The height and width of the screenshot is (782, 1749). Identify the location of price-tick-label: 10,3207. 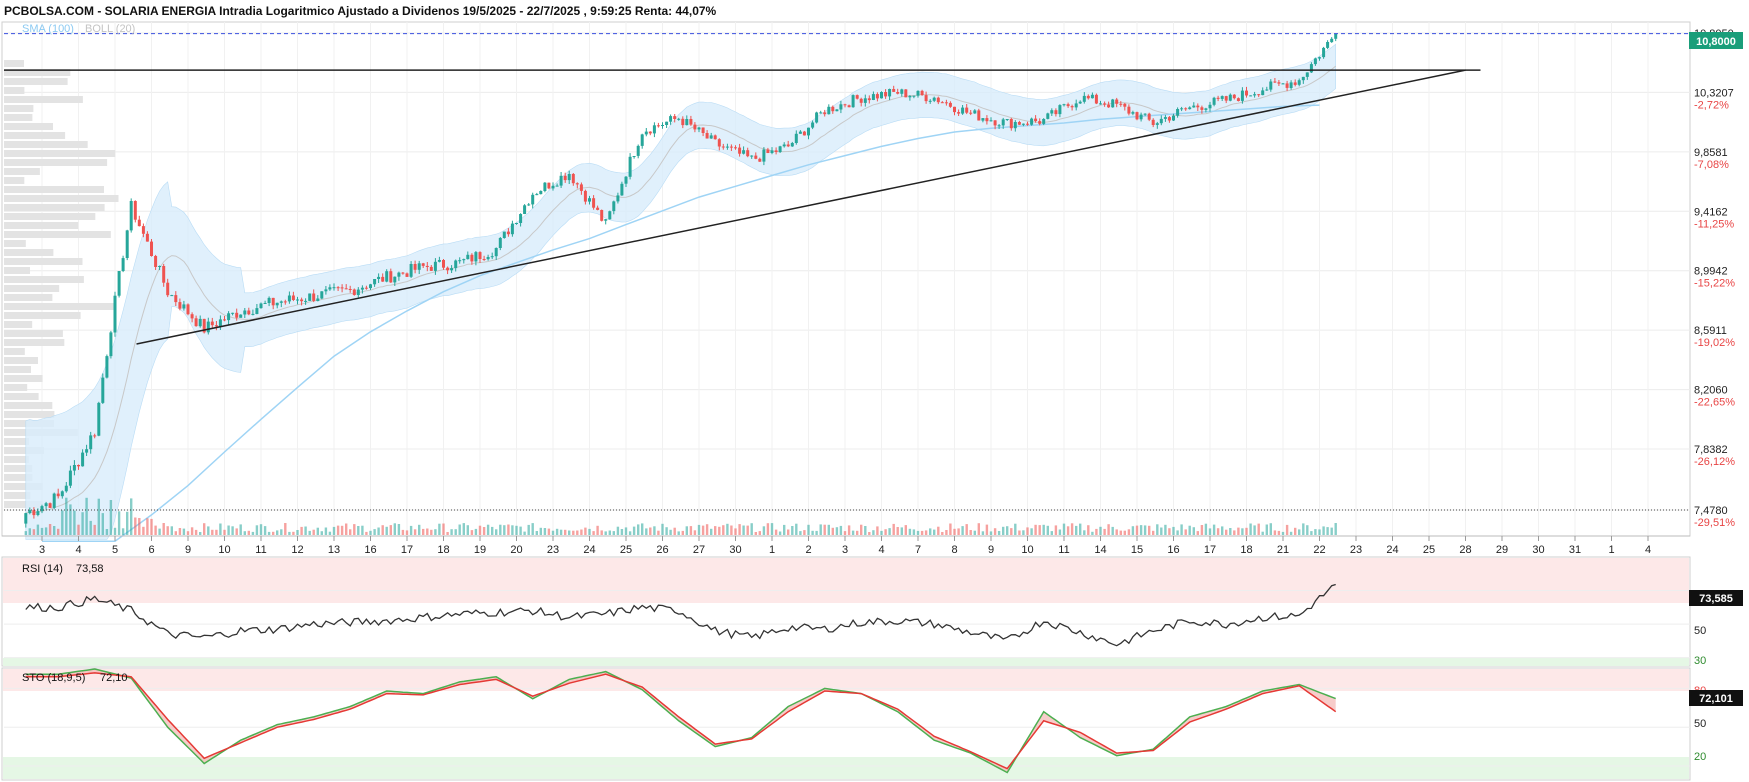
(1714, 93).